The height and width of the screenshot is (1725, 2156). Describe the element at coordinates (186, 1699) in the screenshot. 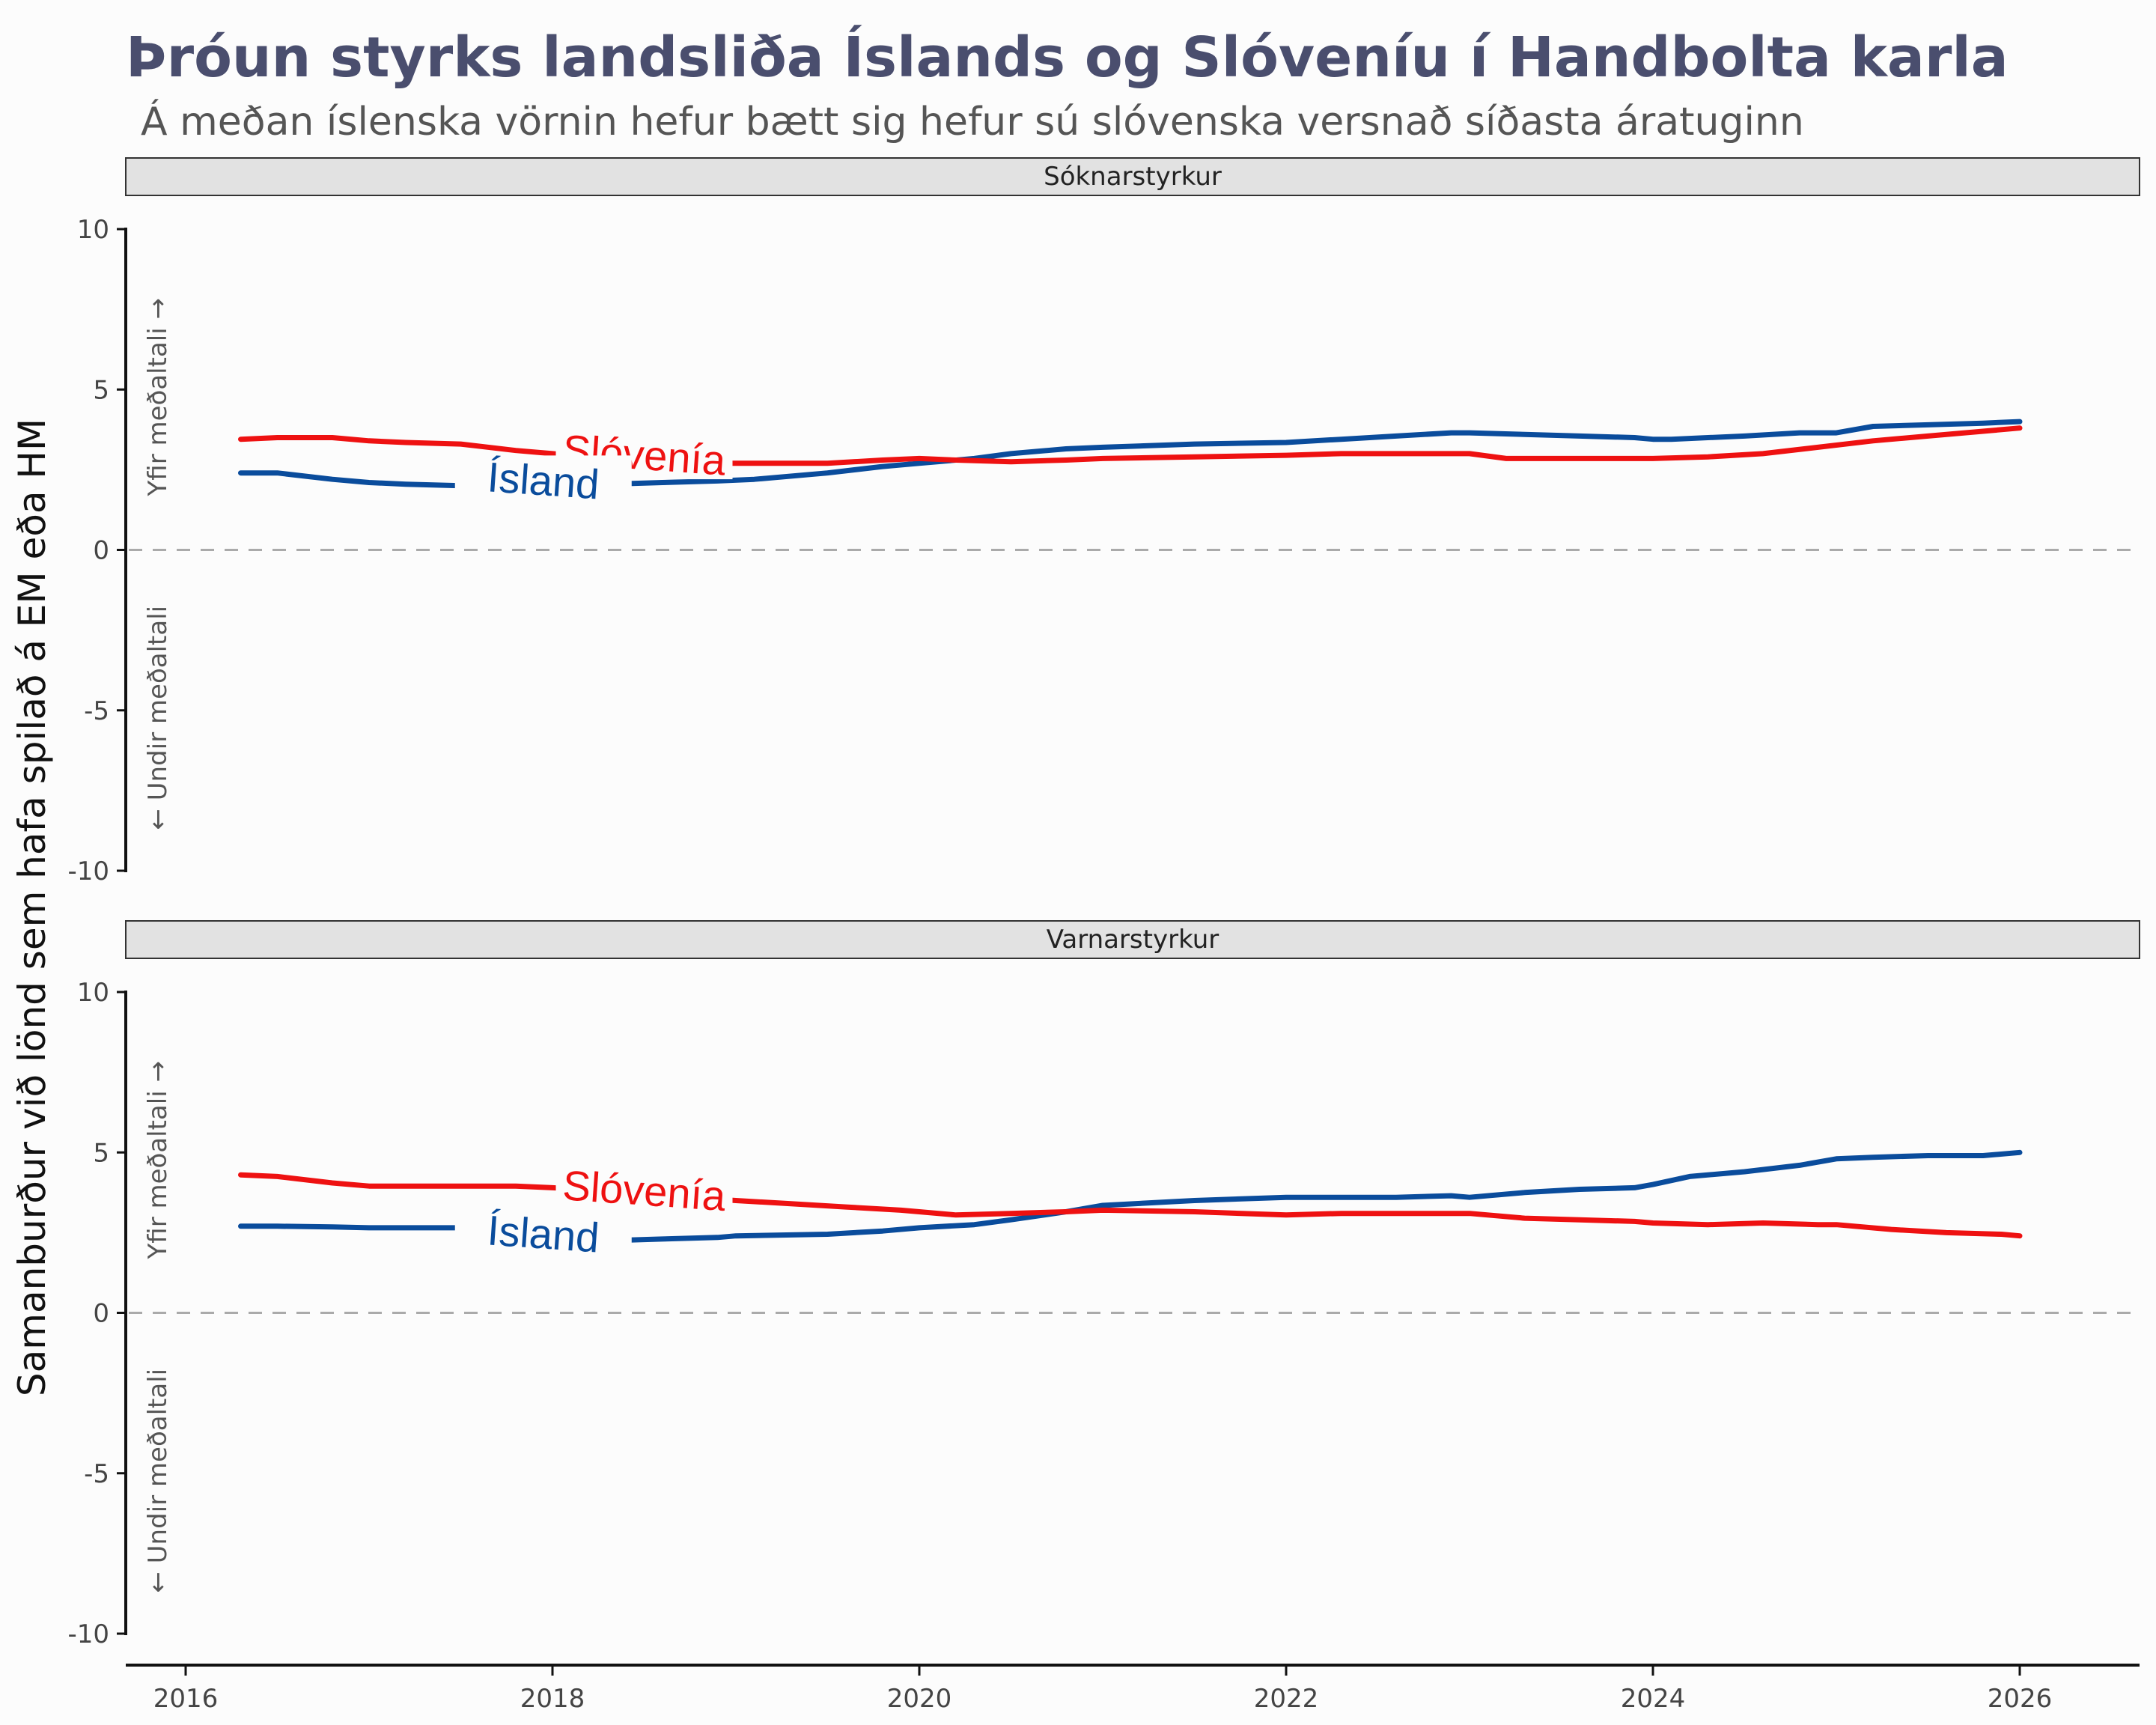

I see `x-tick-label: 2016` at that location.